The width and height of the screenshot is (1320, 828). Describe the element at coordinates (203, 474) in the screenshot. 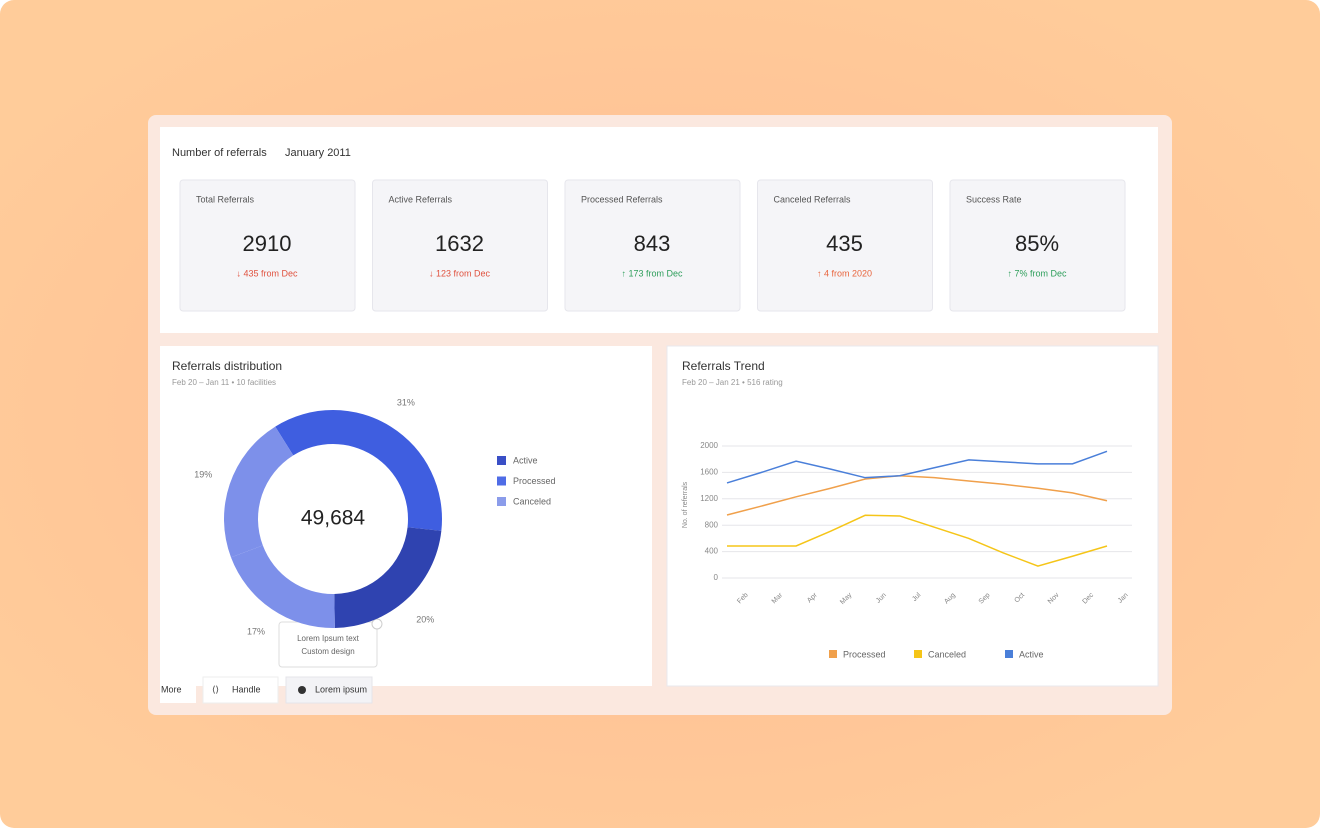

I see `slice-label: 19%` at that location.